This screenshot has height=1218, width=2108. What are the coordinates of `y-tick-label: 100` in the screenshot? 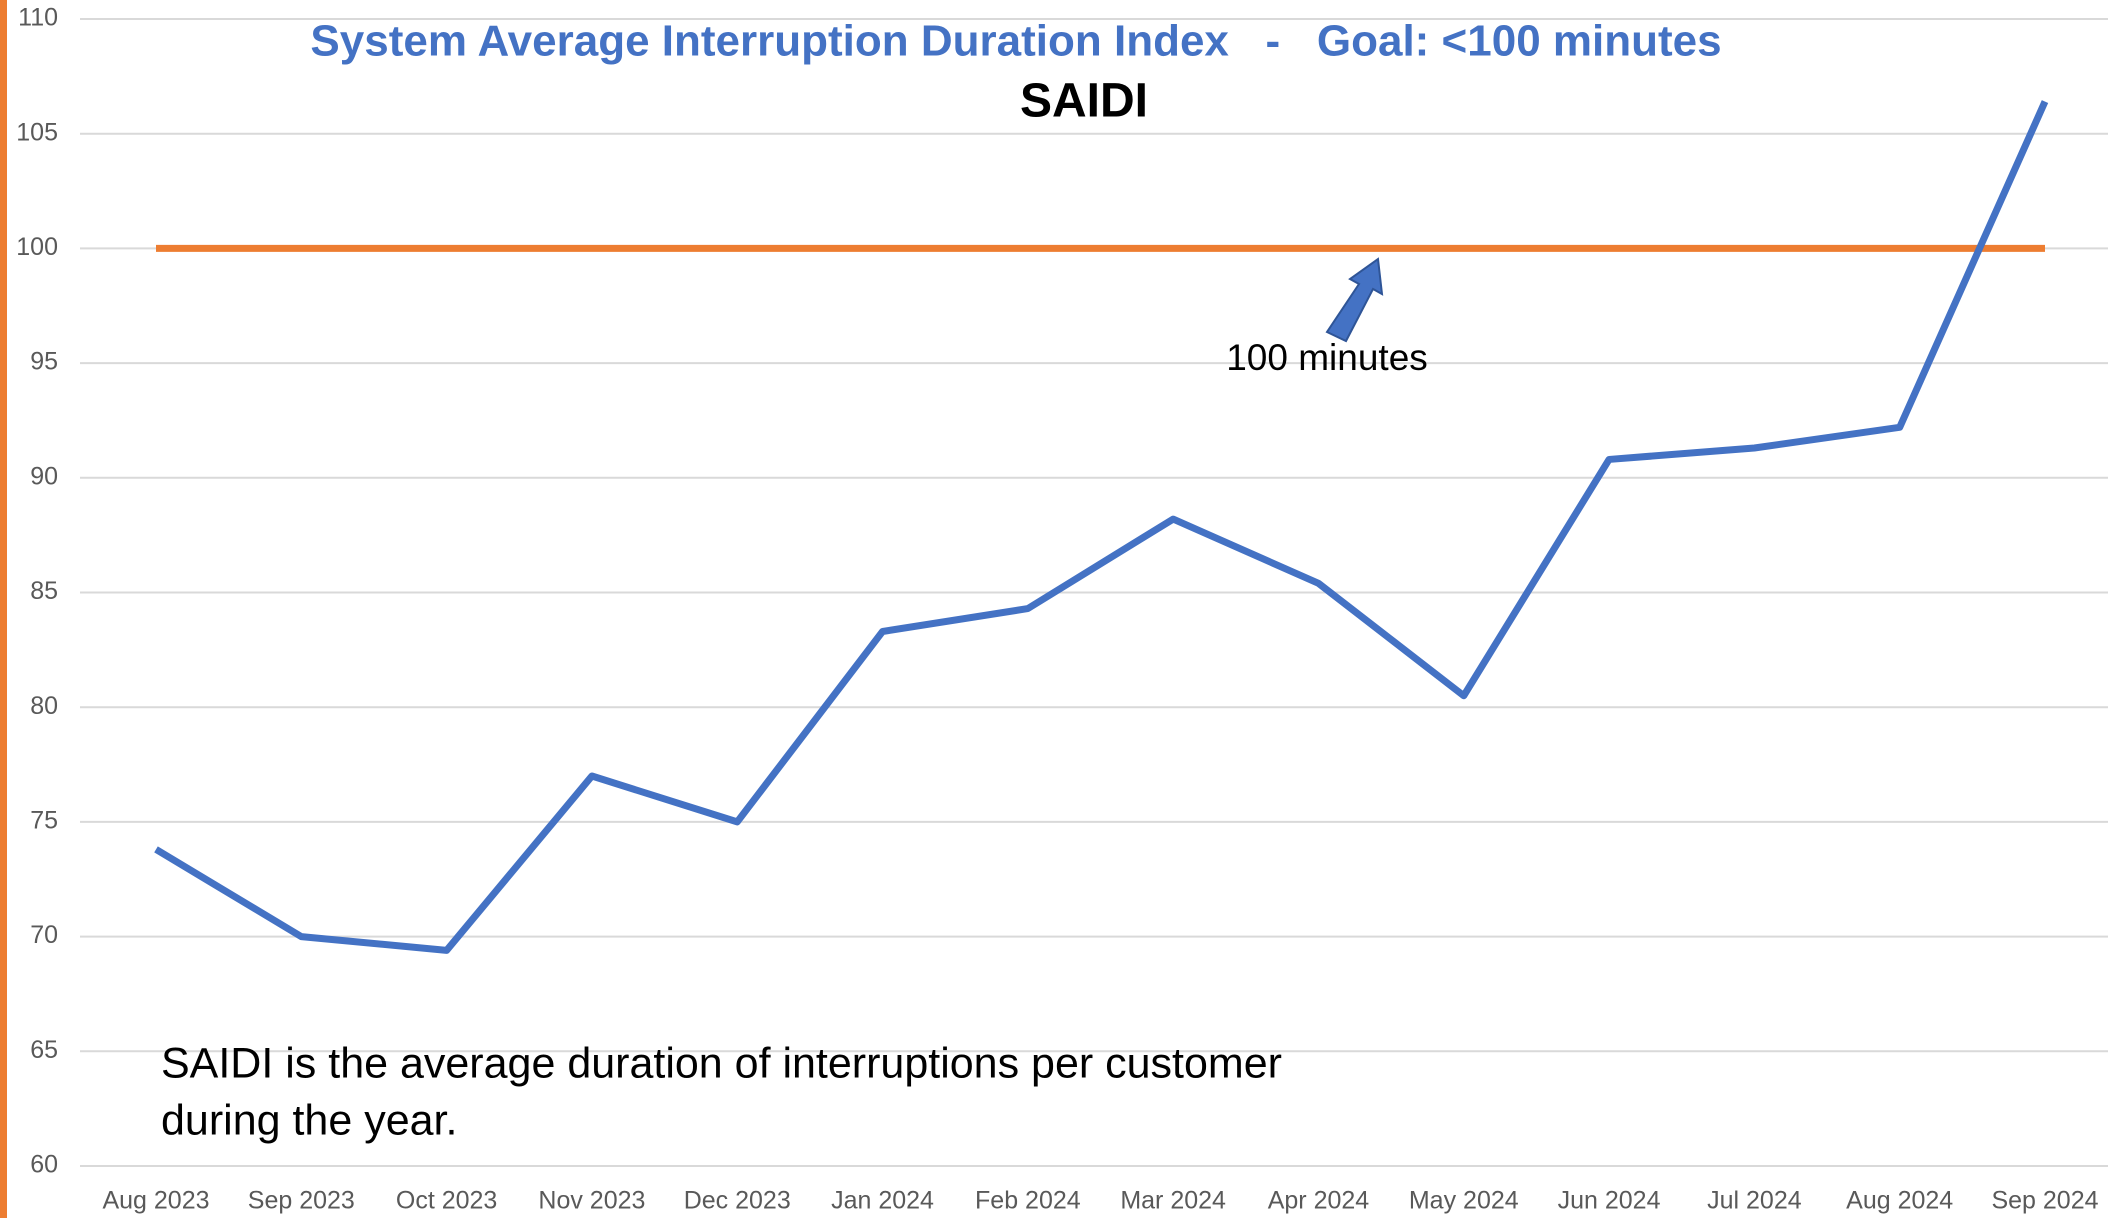 It's located at (37, 247).